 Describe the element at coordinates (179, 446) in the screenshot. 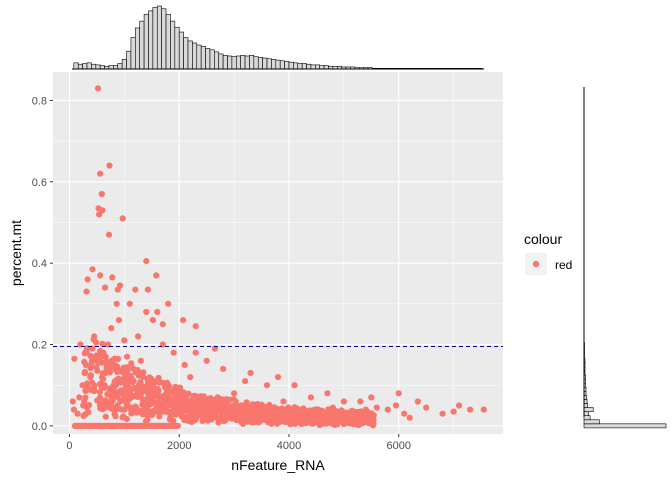

I see `x-tick-label: 2000` at that location.